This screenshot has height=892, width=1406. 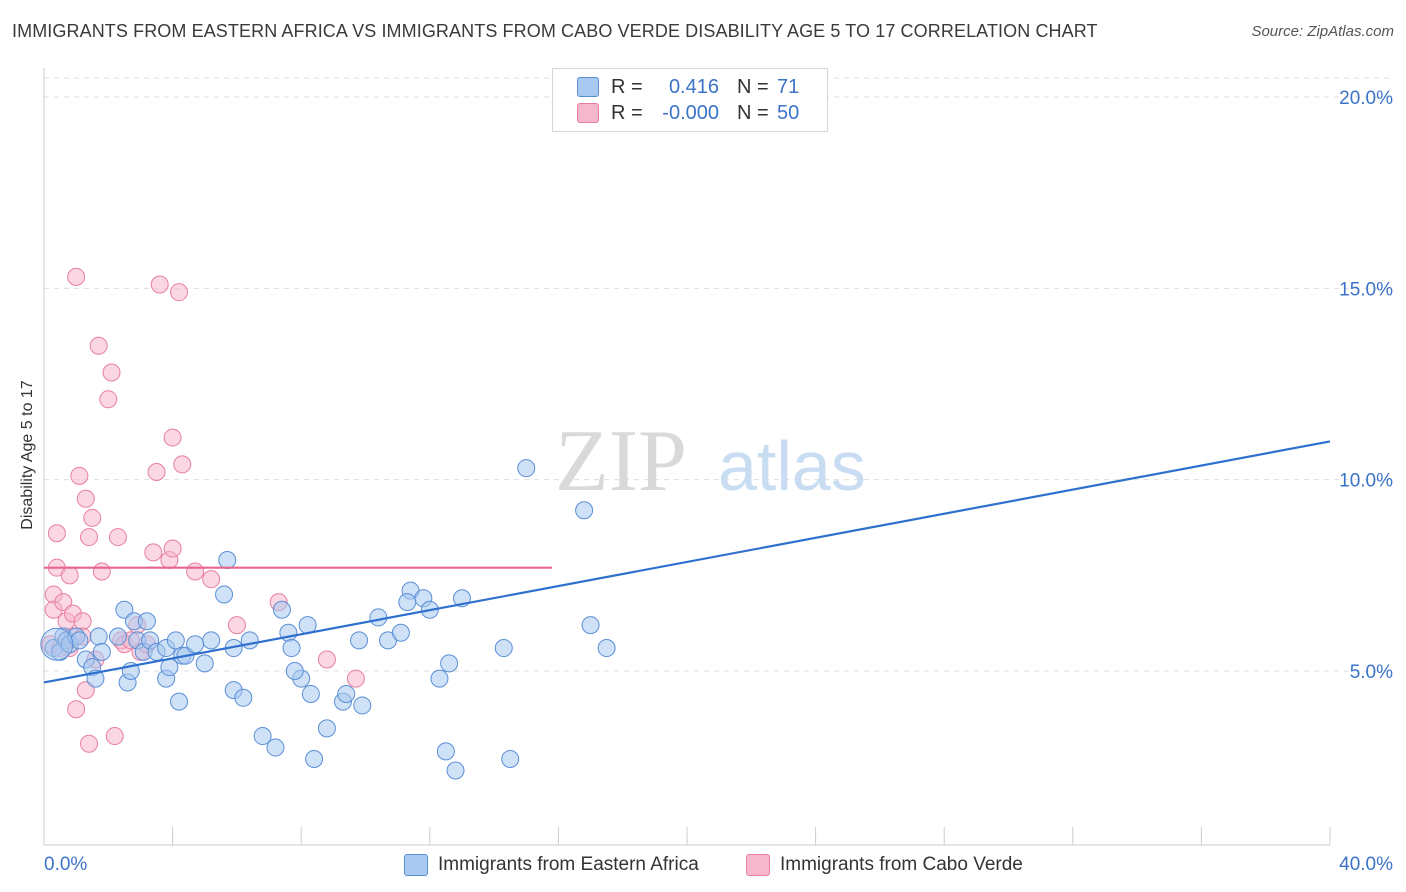 I want to click on legend-row-cabo-verde: R = -0.000 N = 50, so click(x=688, y=113).